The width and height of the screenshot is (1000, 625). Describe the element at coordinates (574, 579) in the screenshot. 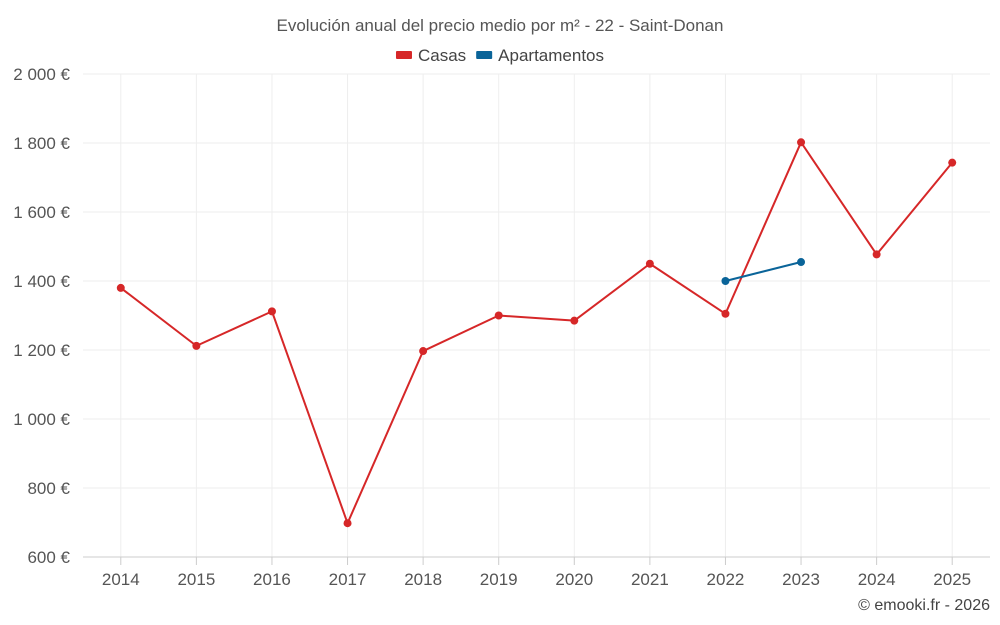

I see `x-tick-label: 2020` at that location.